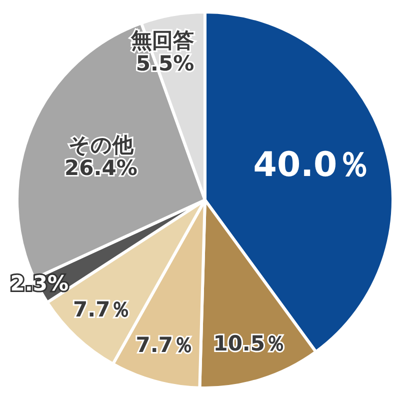  I want to click on data-label: 26.4%, so click(101, 168).